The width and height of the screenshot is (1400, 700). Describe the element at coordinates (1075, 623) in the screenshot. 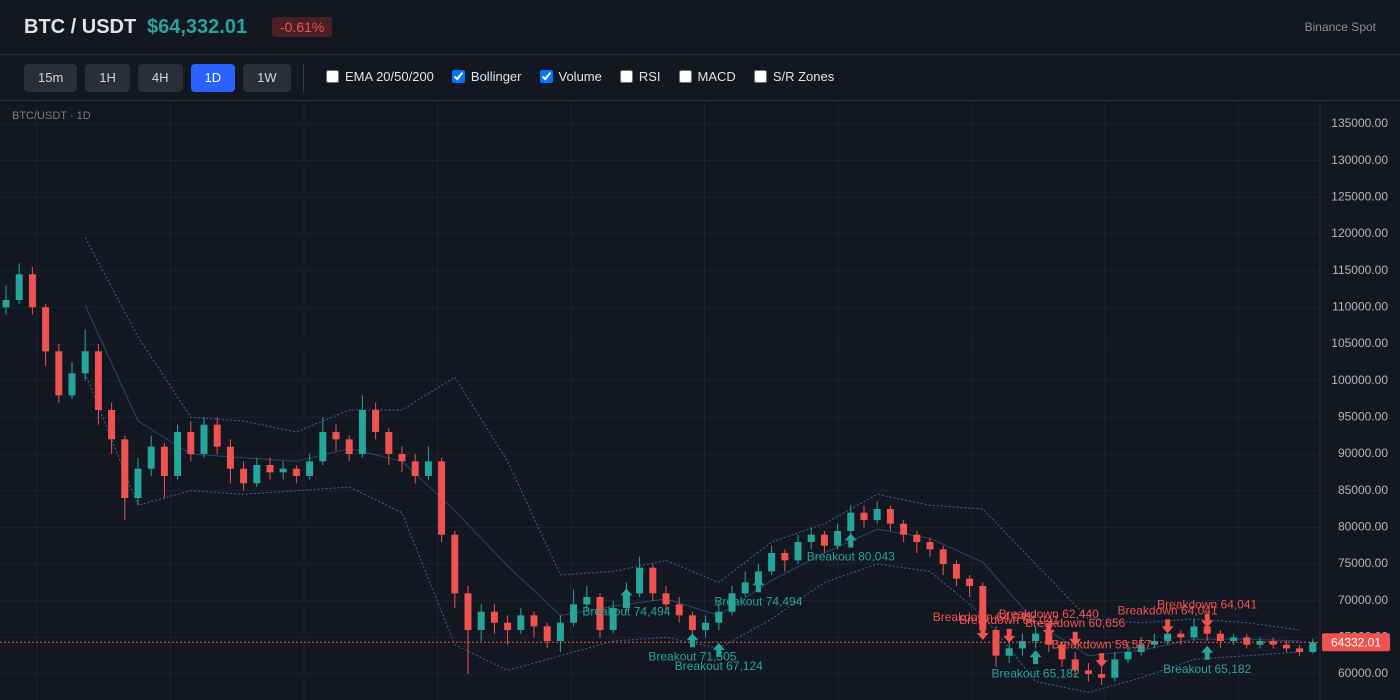

I see `annotation-label: Breakdown 60,656` at that location.